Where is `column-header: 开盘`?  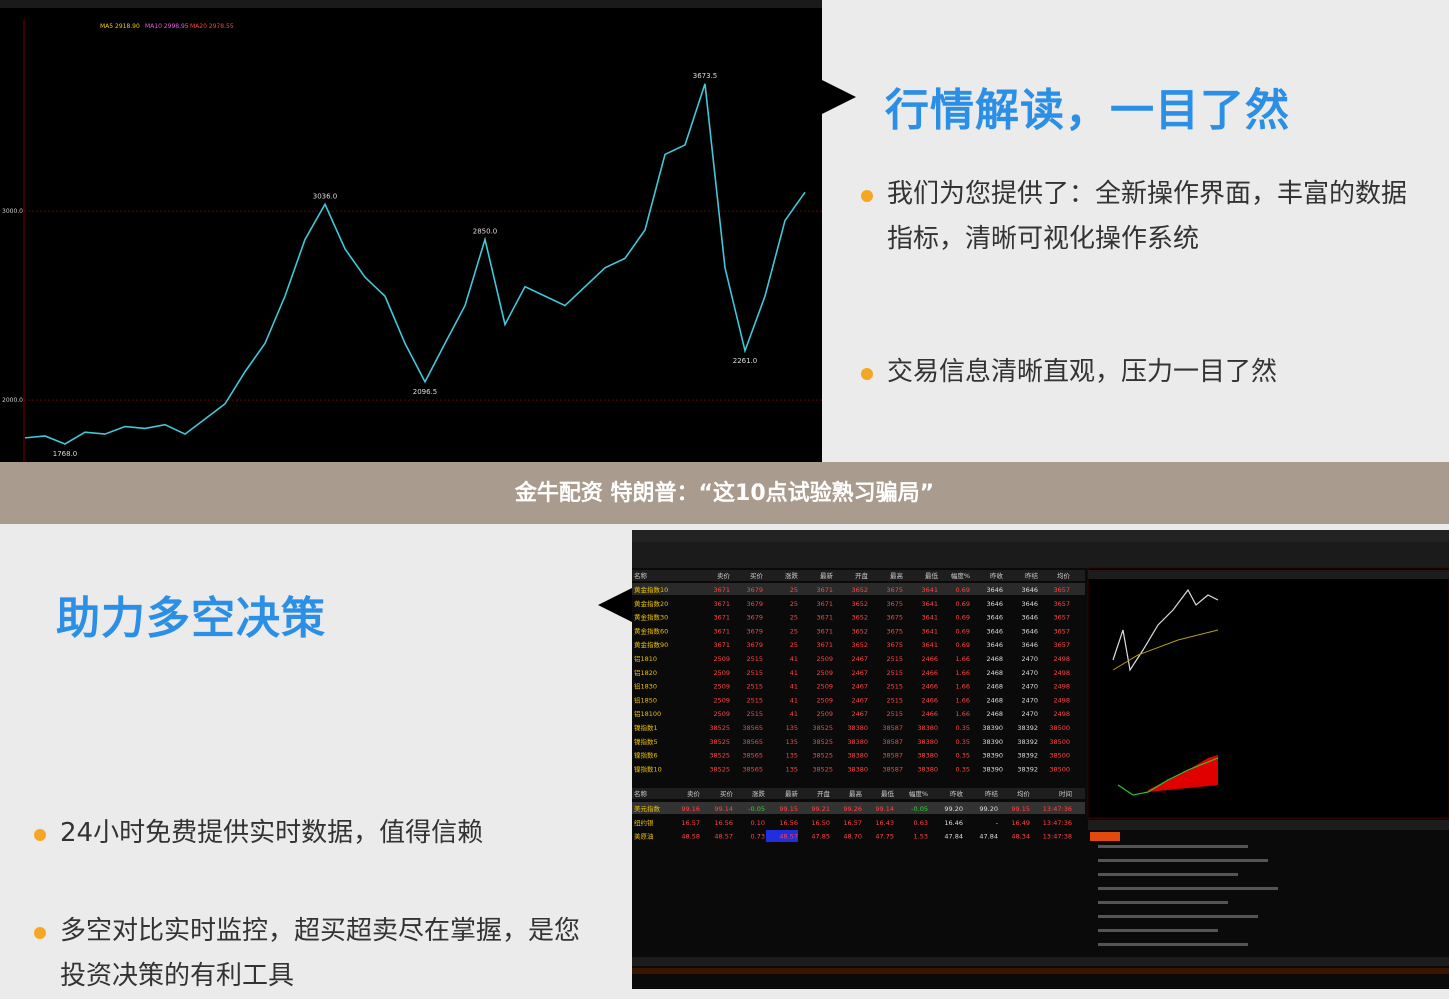
column-header: 开盘 is located at coordinates (824, 793).